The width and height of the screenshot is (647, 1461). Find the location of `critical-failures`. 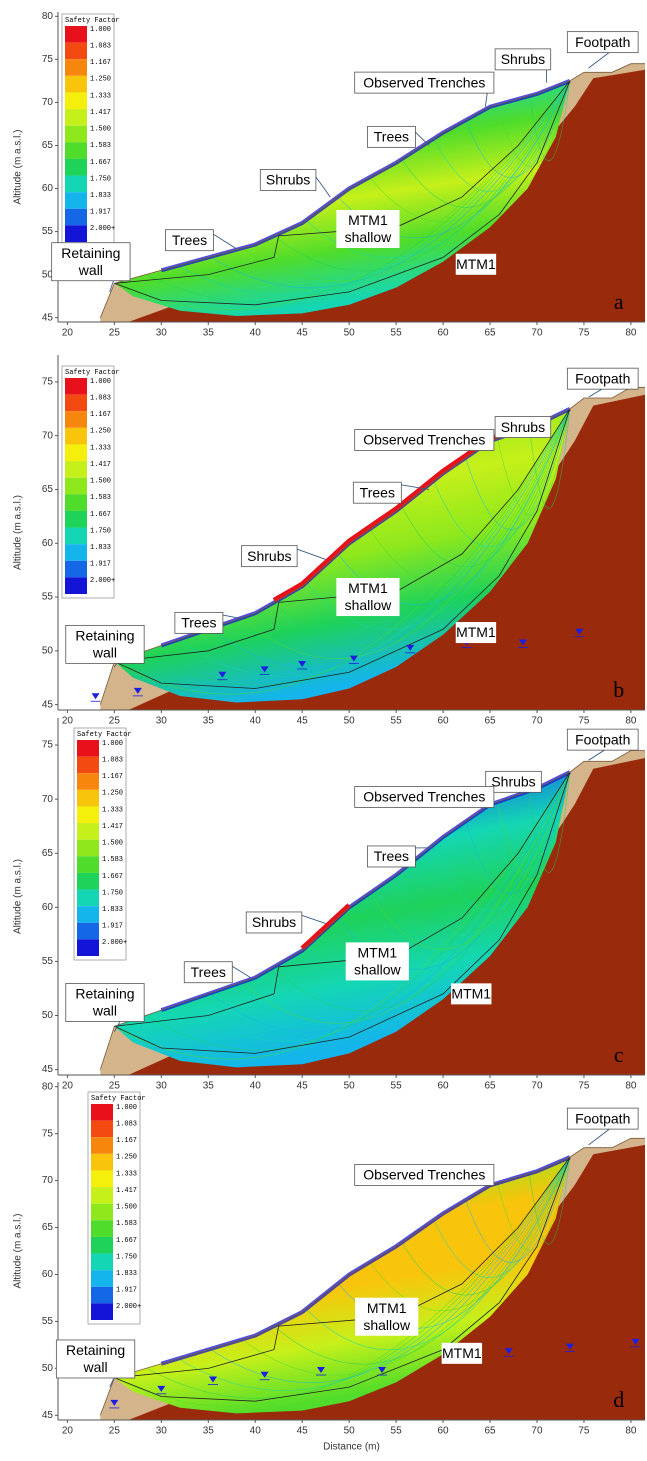

critical-failures is located at coordinates (325, 927).